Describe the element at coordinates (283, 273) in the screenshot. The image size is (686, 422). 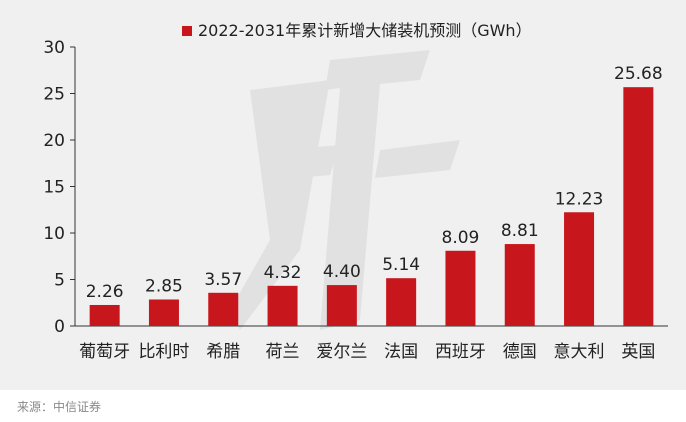
I see `bar-value-label: 4.32` at that location.